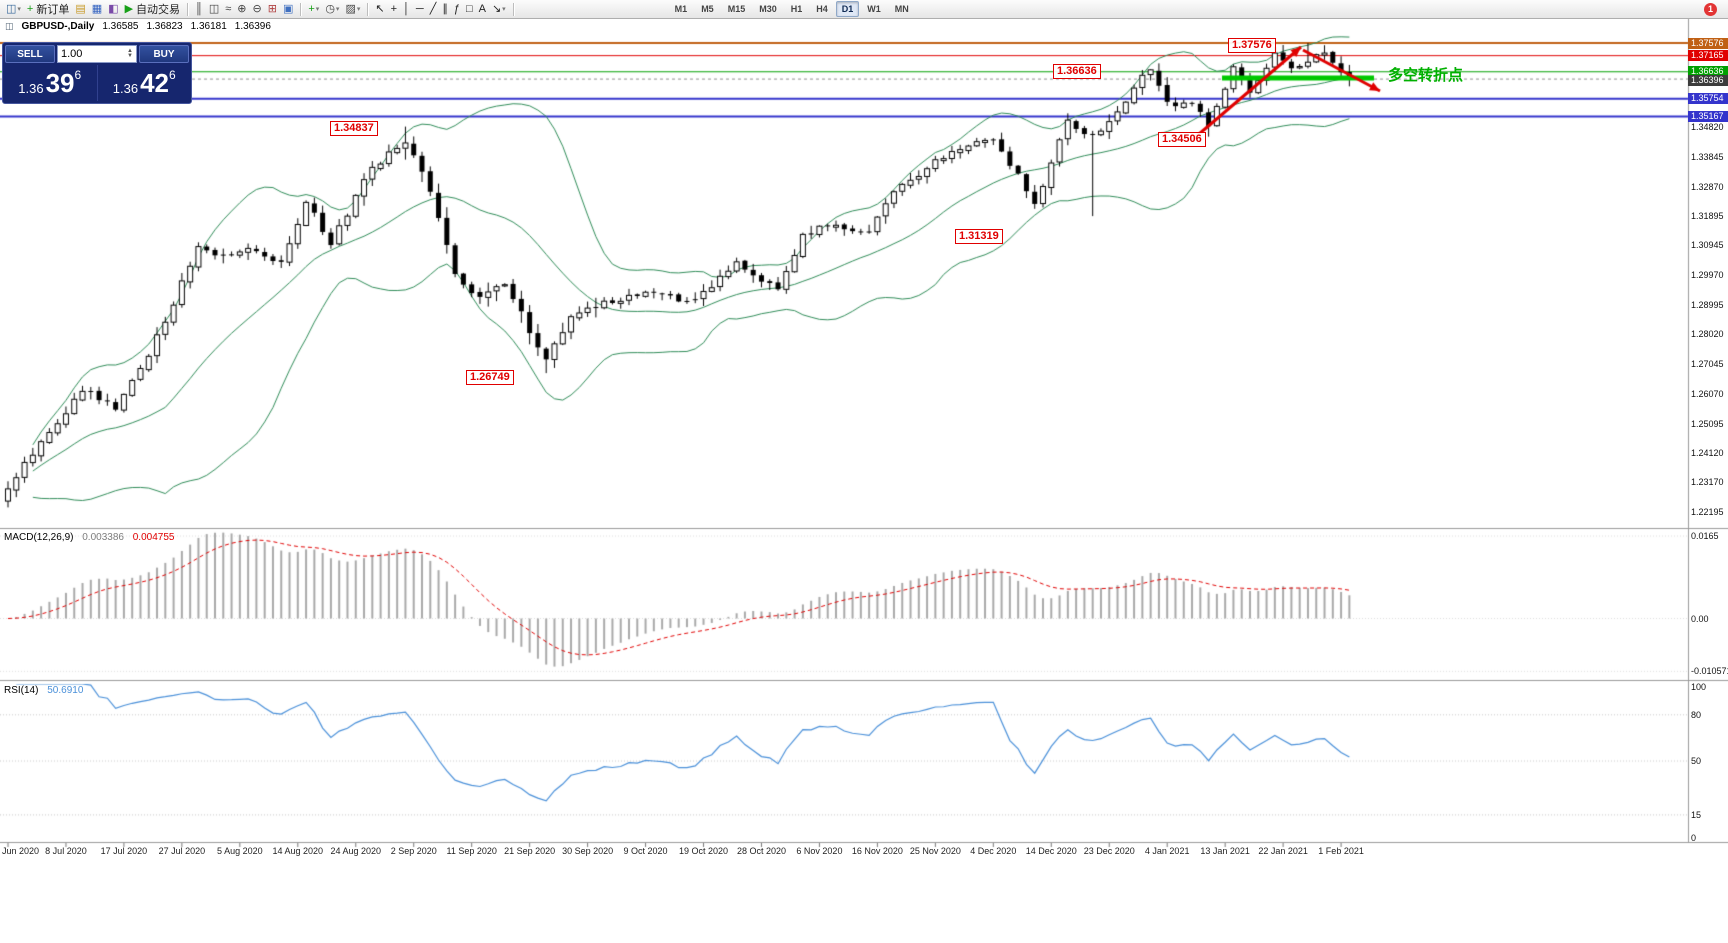 This screenshot has width=1728, height=943. Describe the element at coordinates (21, 851) in the screenshot. I see `date-axis-label: Jun 2020` at that location.